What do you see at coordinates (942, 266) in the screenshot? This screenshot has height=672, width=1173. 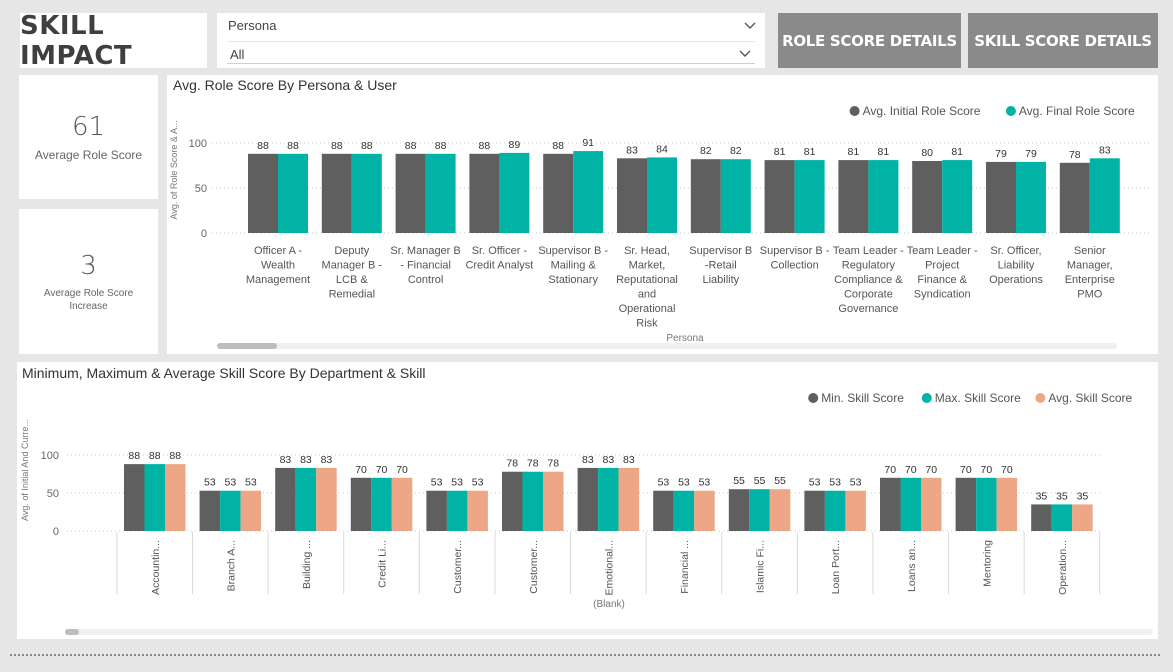 I see `x-category-label: Project` at bounding box center [942, 266].